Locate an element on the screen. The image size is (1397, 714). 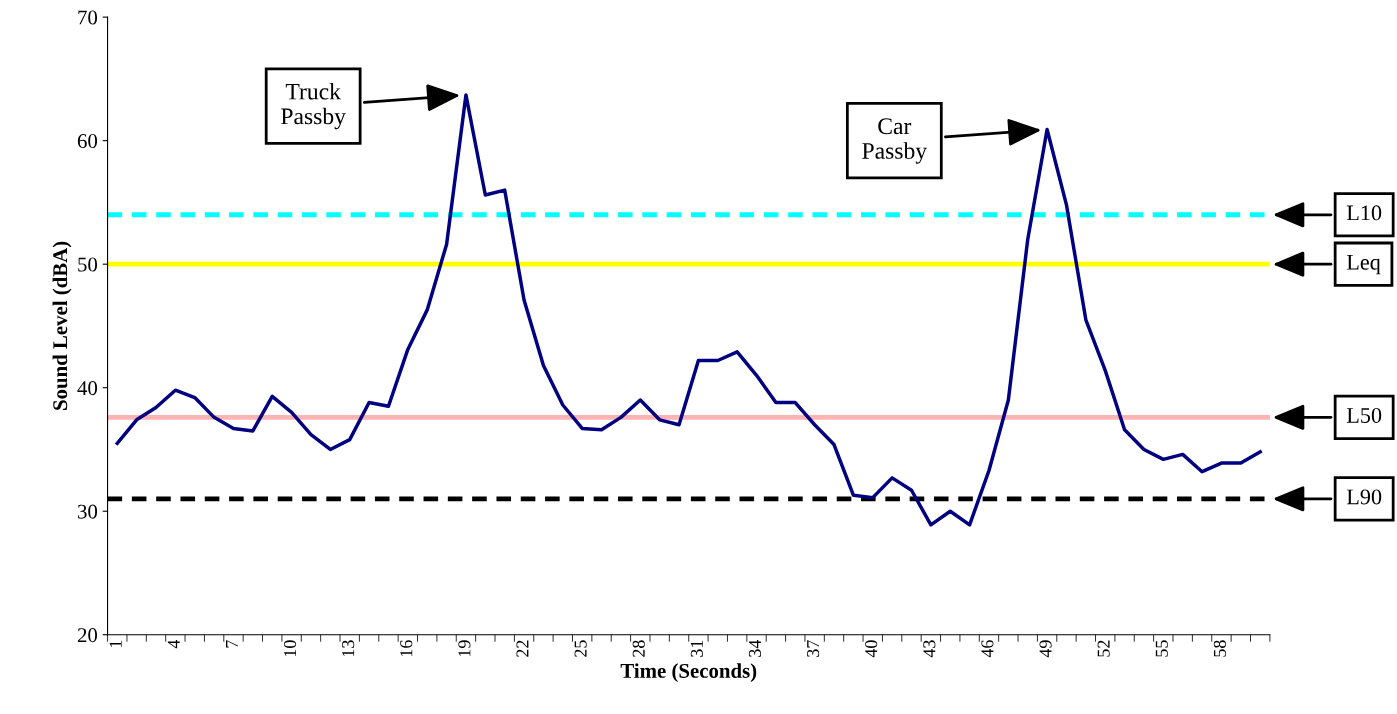
x-tick-label: 10 is located at coordinates (290, 648).